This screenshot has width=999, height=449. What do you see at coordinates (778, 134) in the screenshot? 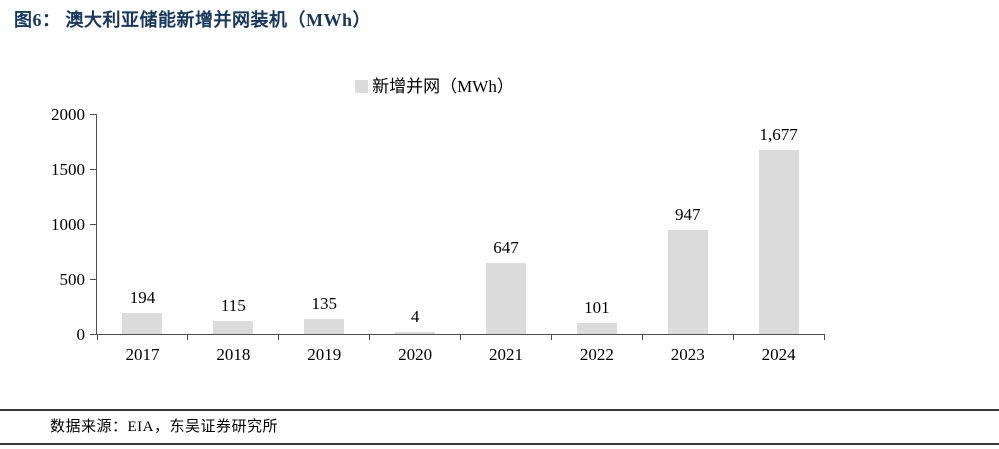
I see `bar-value-label: 1,677` at bounding box center [778, 134].